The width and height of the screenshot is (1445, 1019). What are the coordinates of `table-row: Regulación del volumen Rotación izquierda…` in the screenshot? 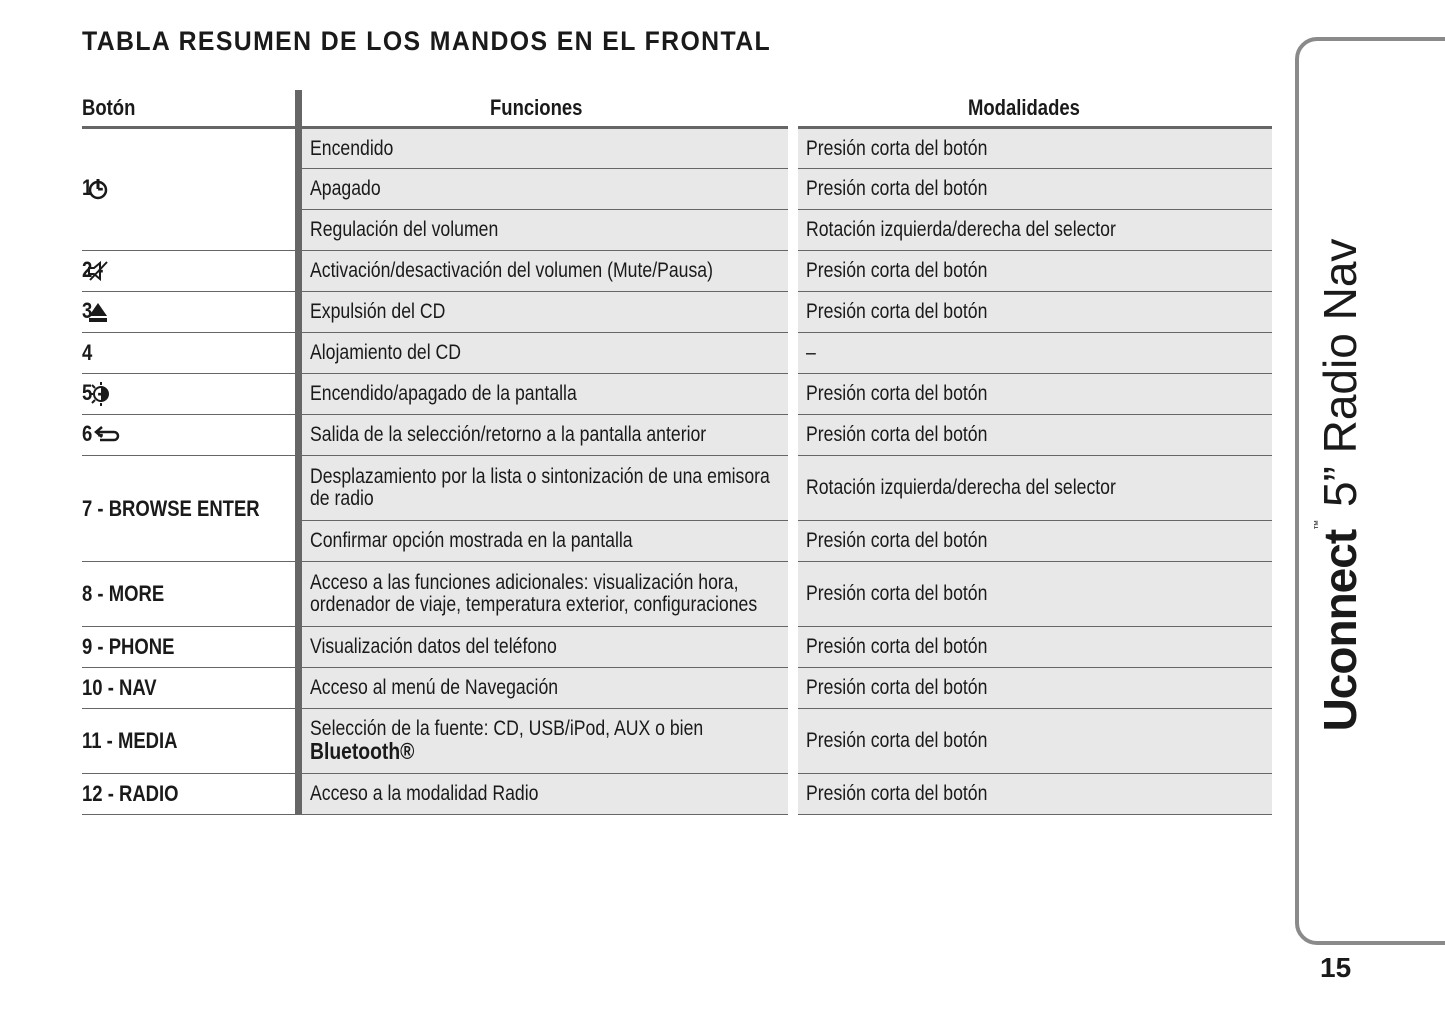 It's located at (677, 230).